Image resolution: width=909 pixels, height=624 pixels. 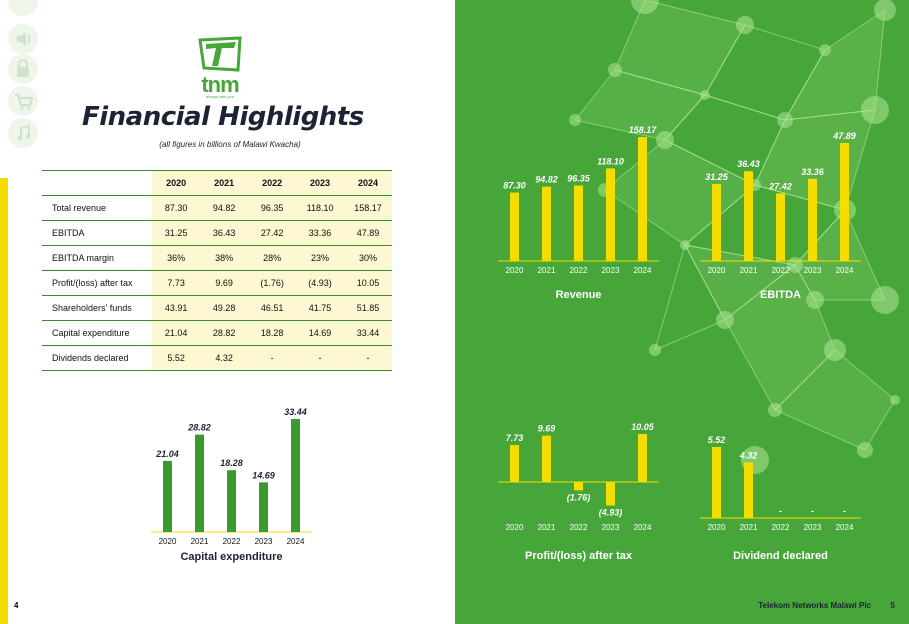 What do you see at coordinates (547, 429) in the screenshot?
I see `chart-data-label: 9.69` at bounding box center [547, 429].